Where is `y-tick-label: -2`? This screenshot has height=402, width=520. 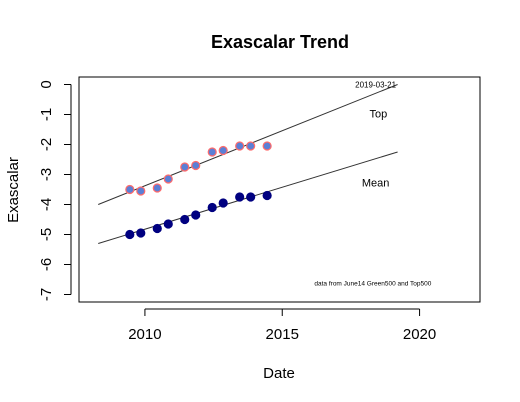 y-tick-label: -2 is located at coordinates (46, 144).